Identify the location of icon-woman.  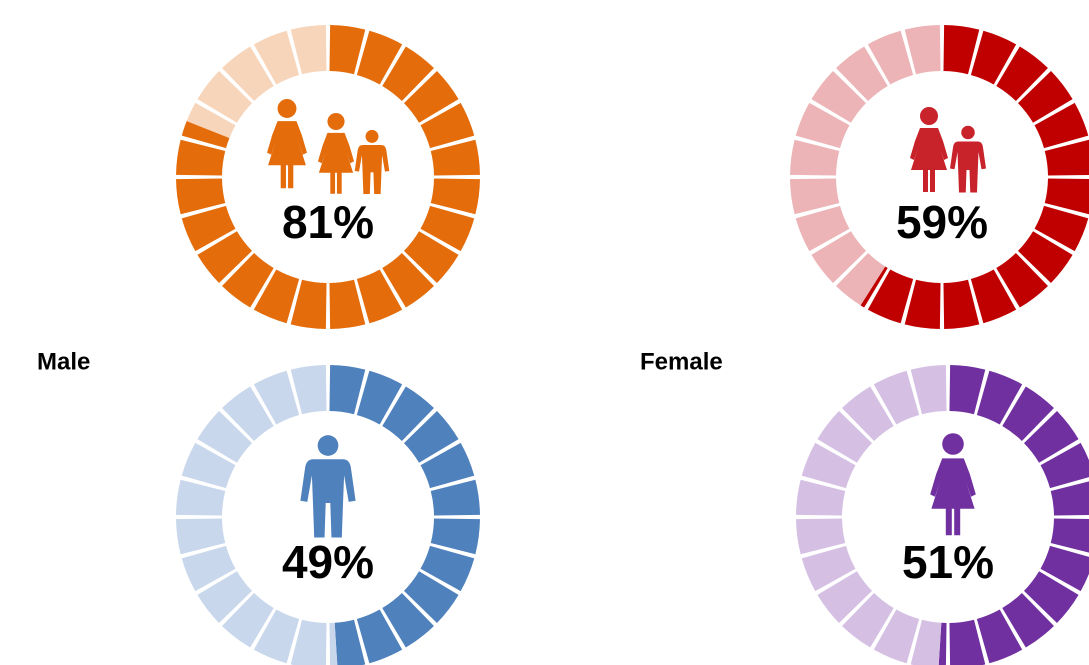
(953, 484).